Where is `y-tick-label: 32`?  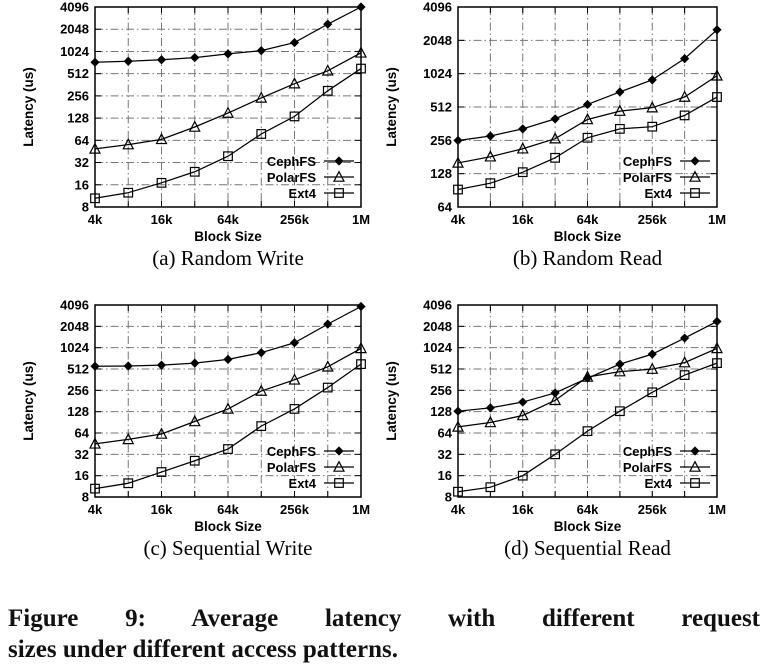
y-tick-label: 32 is located at coordinates (82, 162).